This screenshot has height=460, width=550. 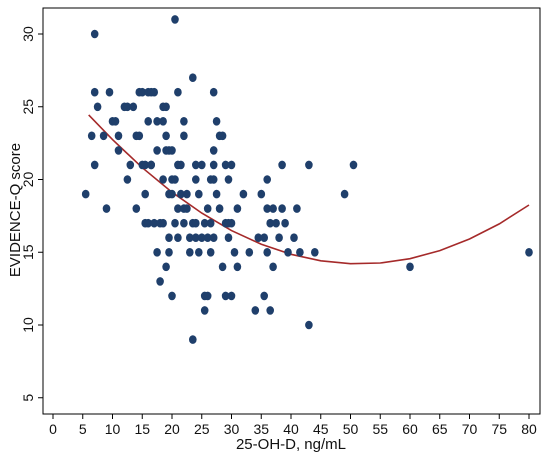 What do you see at coordinates (53, 429) in the screenshot?
I see `x-tick-label: 0` at bounding box center [53, 429].